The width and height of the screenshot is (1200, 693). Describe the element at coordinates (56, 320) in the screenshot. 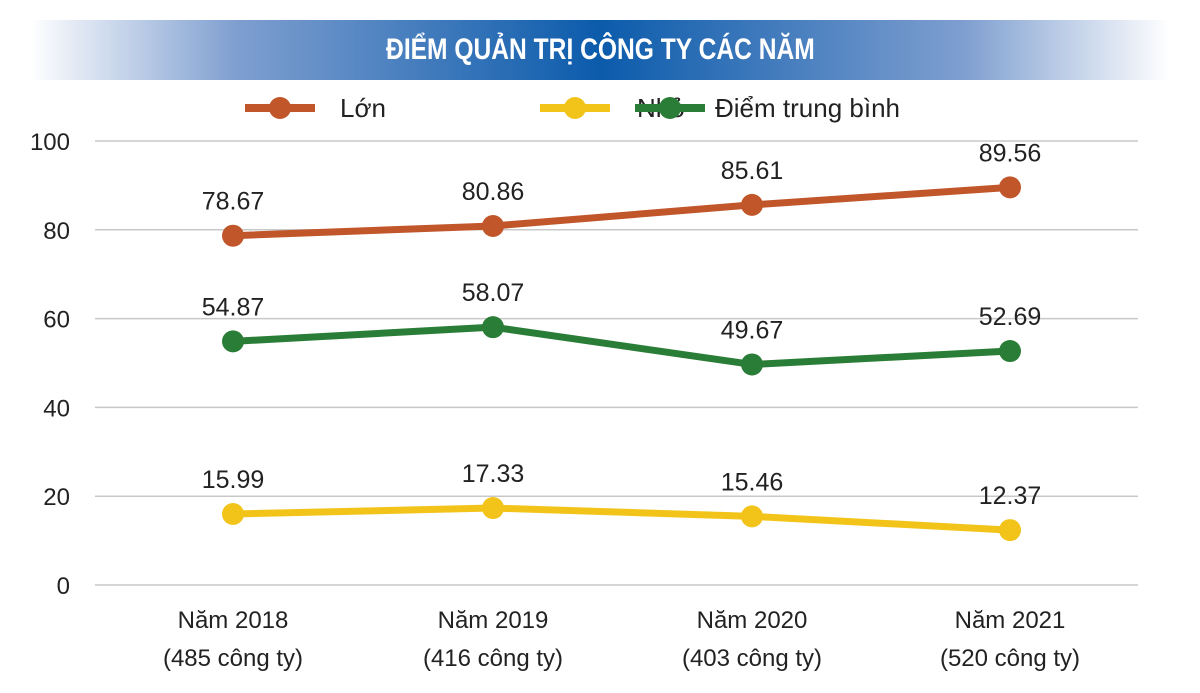

I see `y-tick-label: 60` at that location.